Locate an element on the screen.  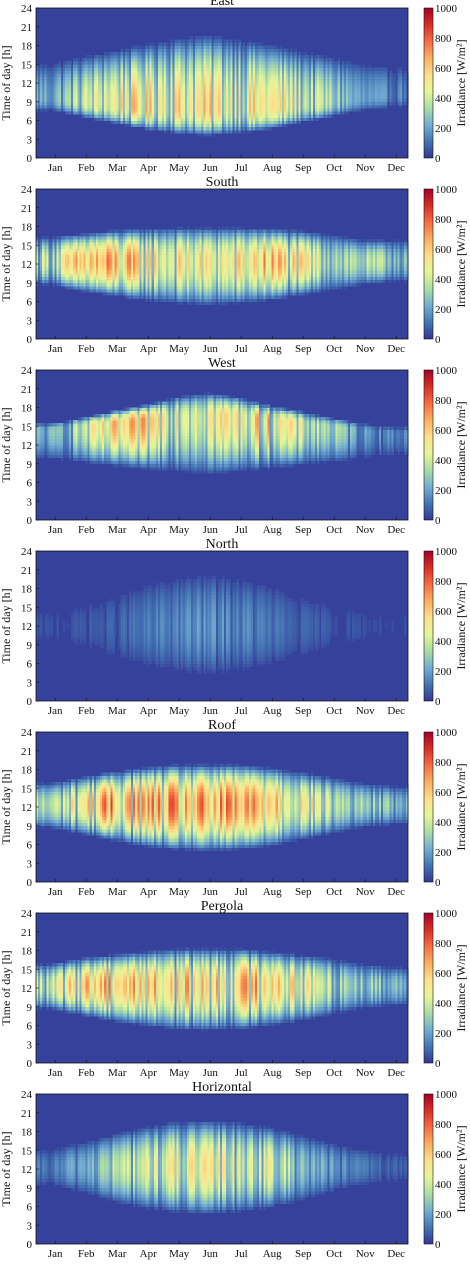
x-tick-label: Sep is located at coordinates (303, 168).